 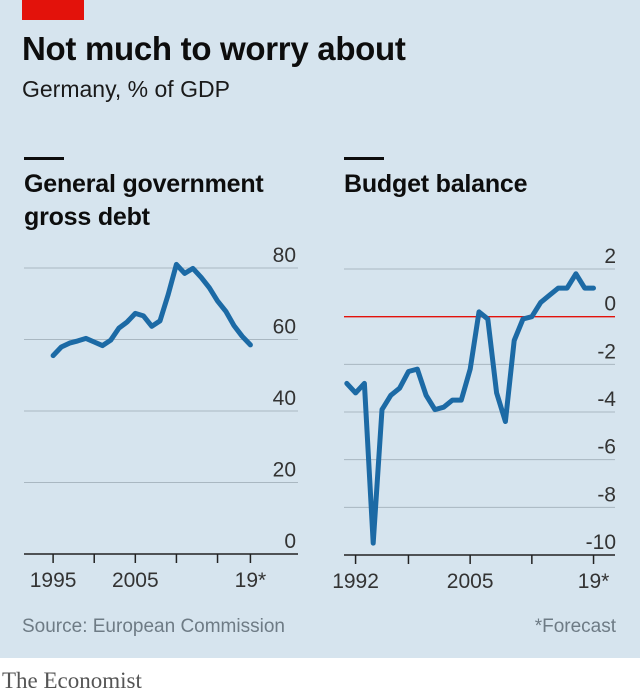 What do you see at coordinates (606, 447) in the screenshot?
I see `balance-y-tick-label: -6` at bounding box center [606, 447].